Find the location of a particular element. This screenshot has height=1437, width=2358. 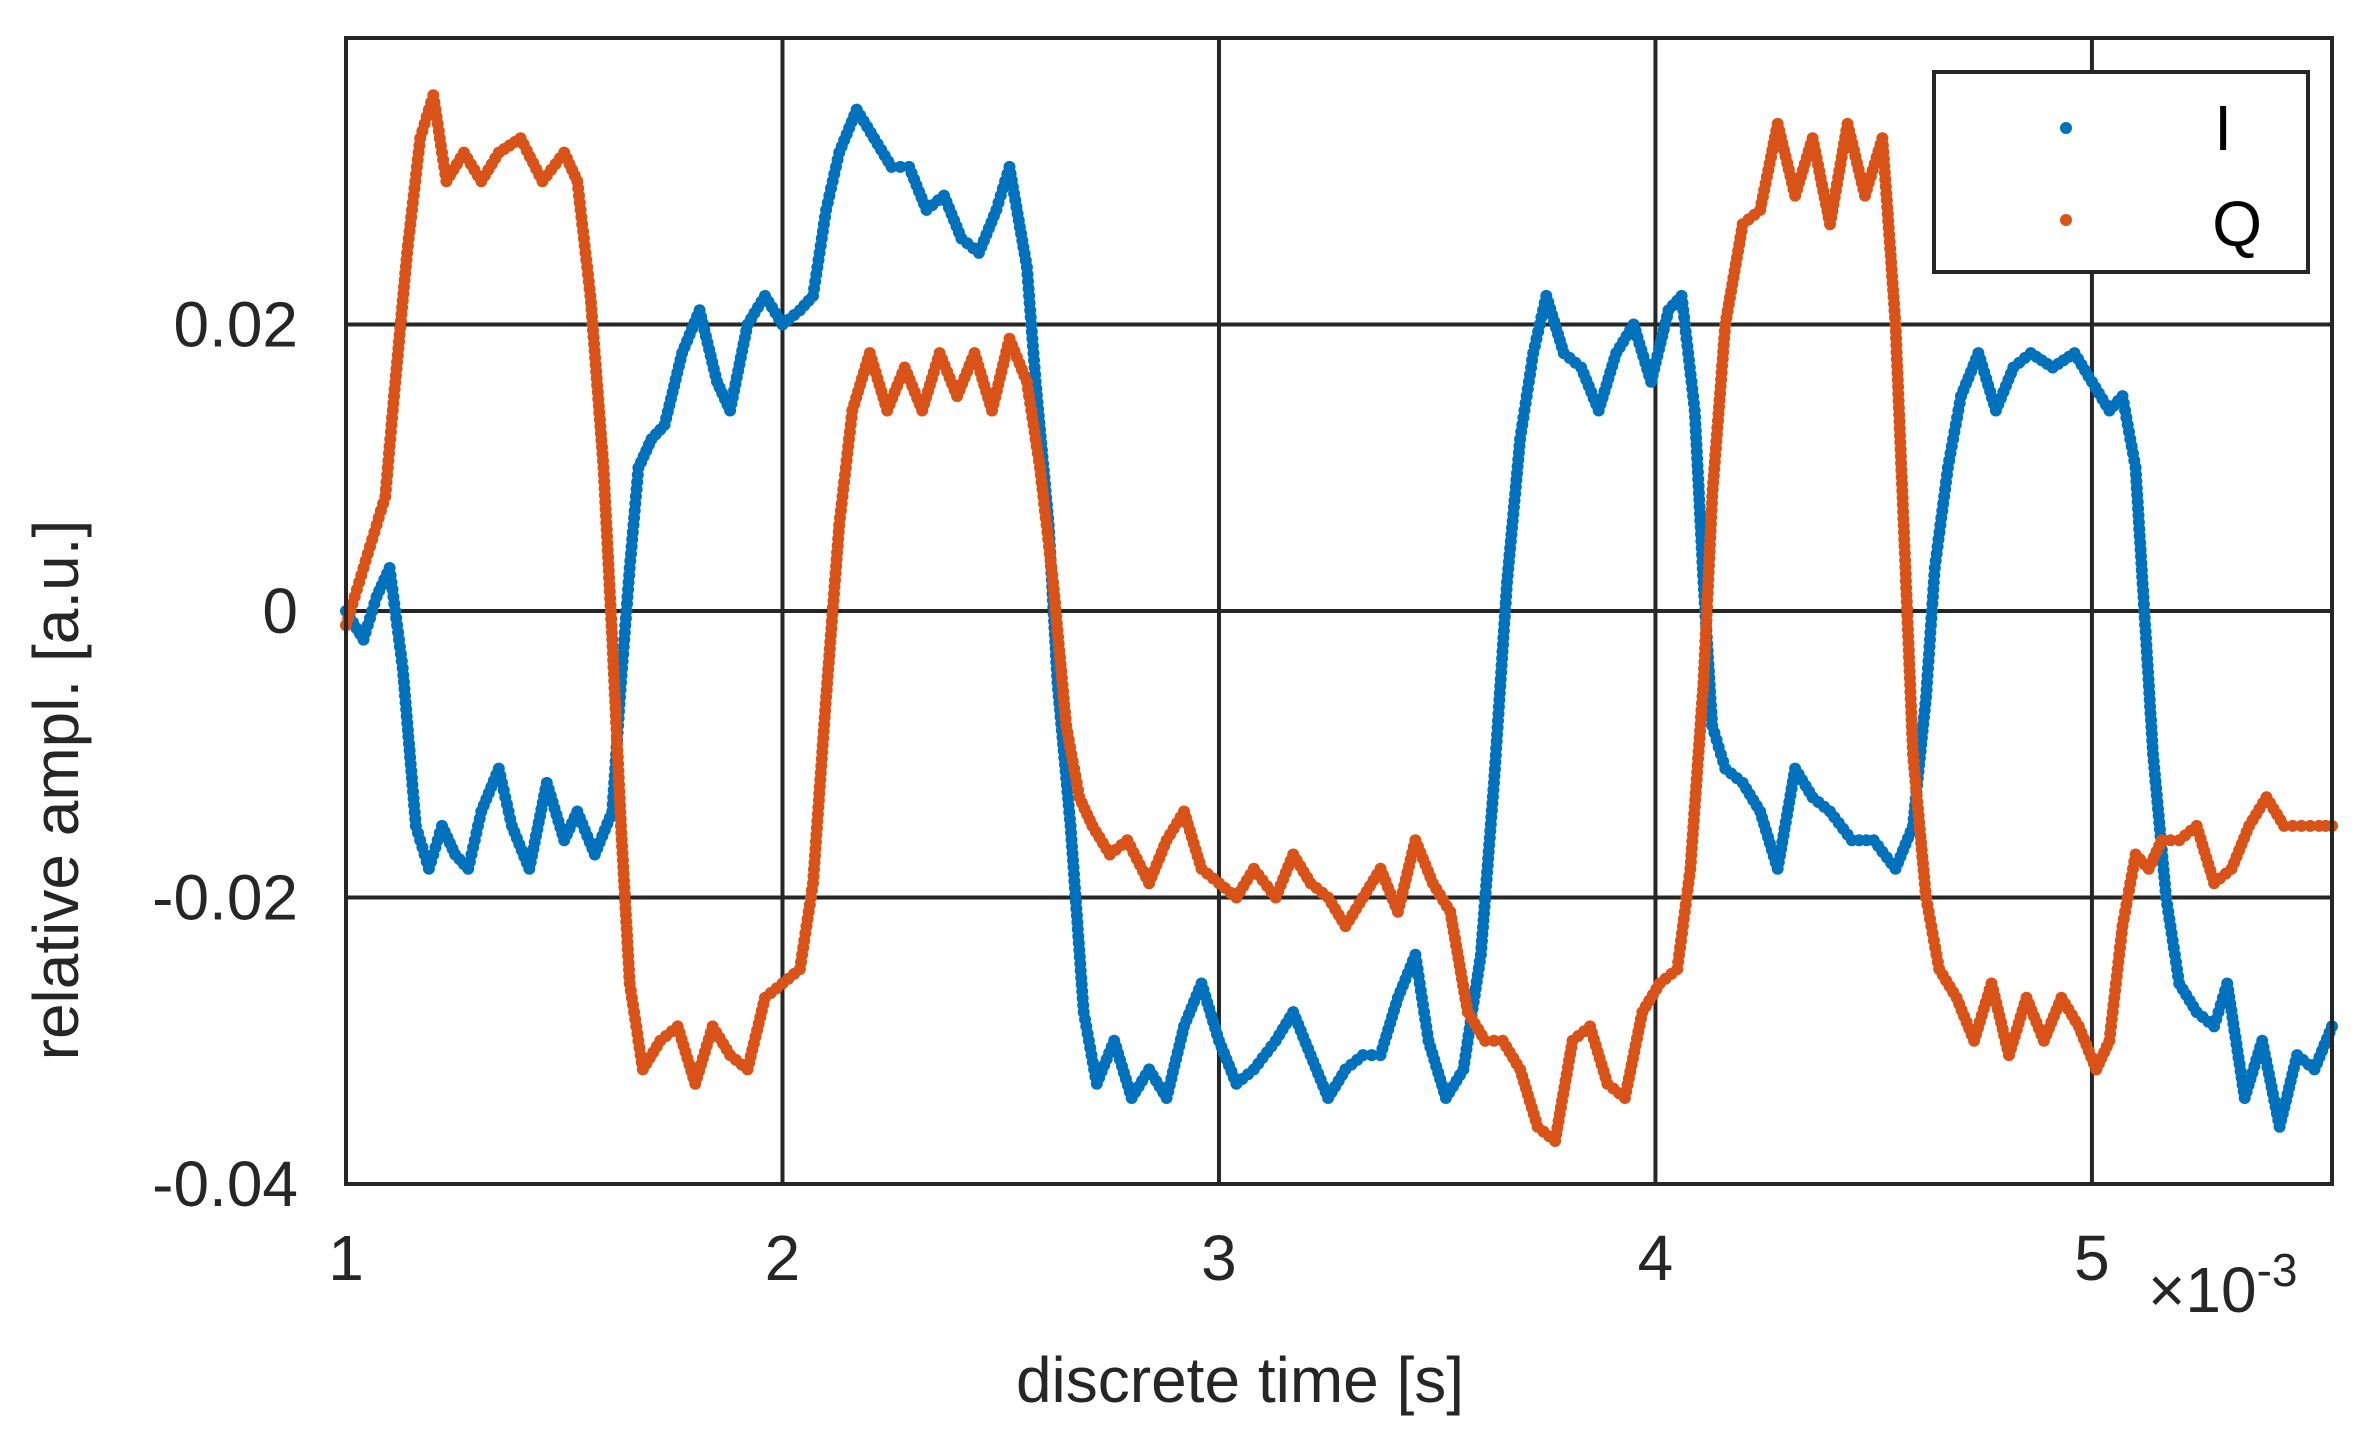

y-tick-label: -0.04 is located at coordinates (225, 1184).